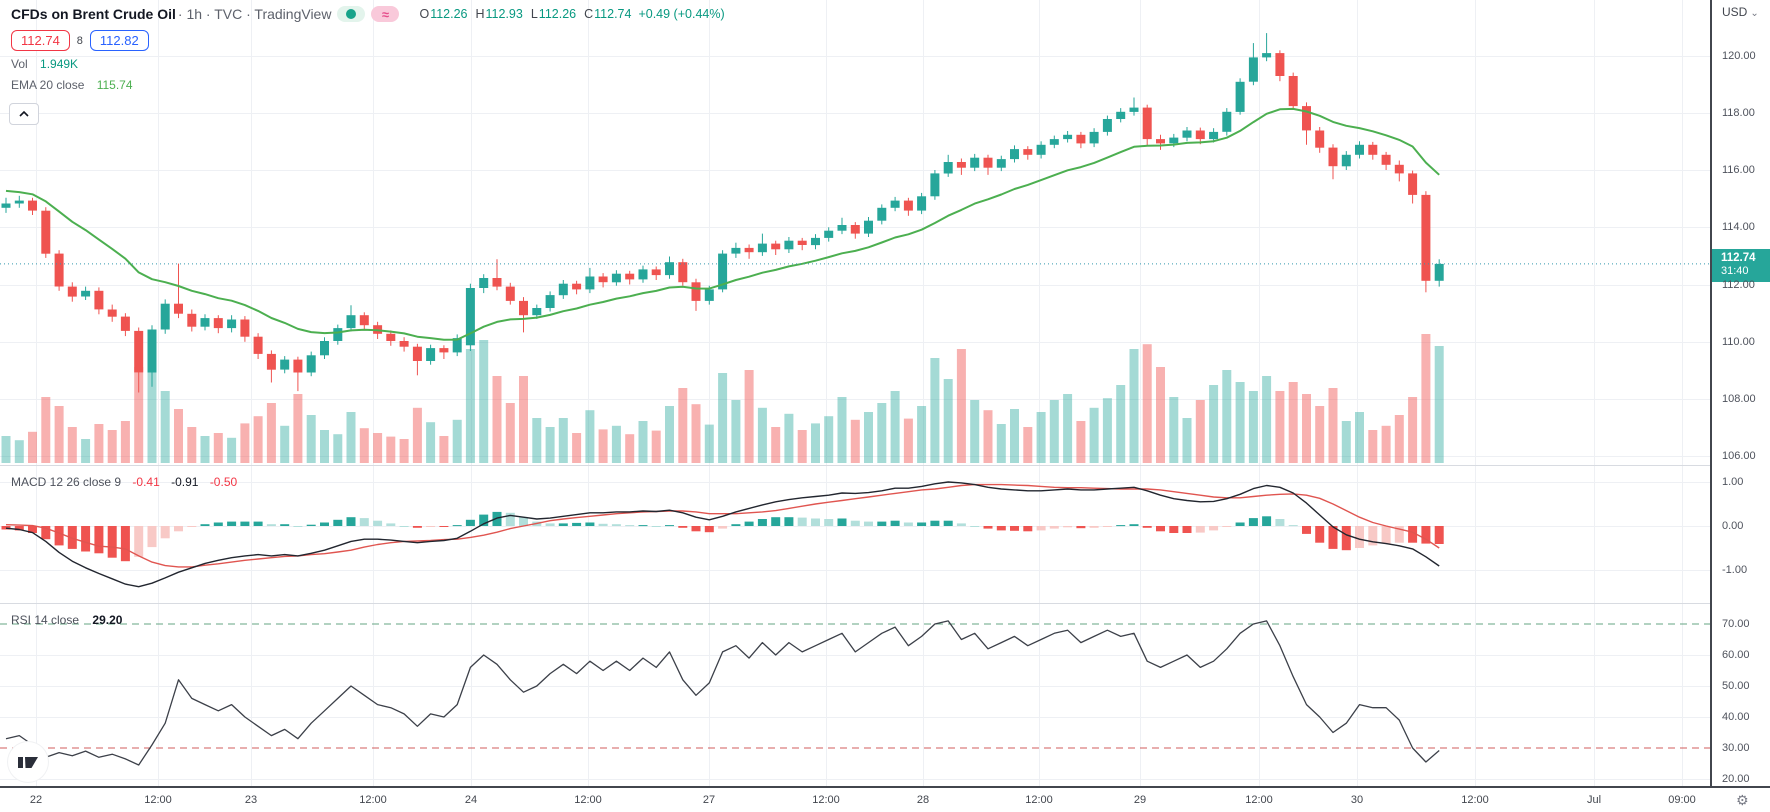 This screenshot has width=1770, height=812. I want to click on rsi-value: 29.20, so click(107, 620).